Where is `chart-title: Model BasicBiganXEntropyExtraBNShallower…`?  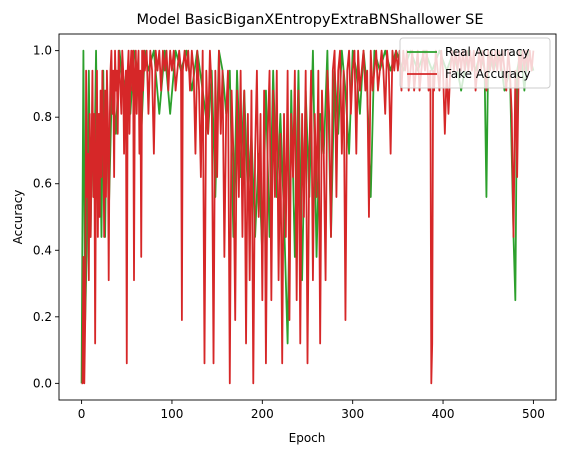 chart-title: Model BasicBiganXEntropyExtraBNShallower… is located at coordinates (309, 20).